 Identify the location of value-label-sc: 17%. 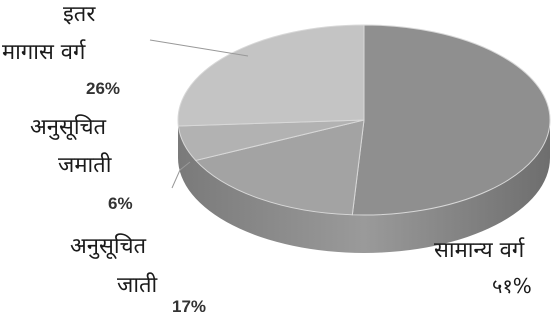
(189, 306).